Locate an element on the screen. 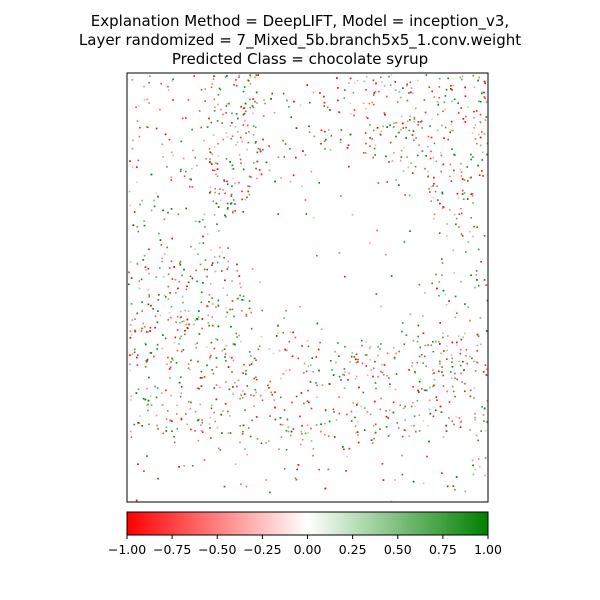  colorbar-tick-label: −0.50 is located at coordinates (217, 549).